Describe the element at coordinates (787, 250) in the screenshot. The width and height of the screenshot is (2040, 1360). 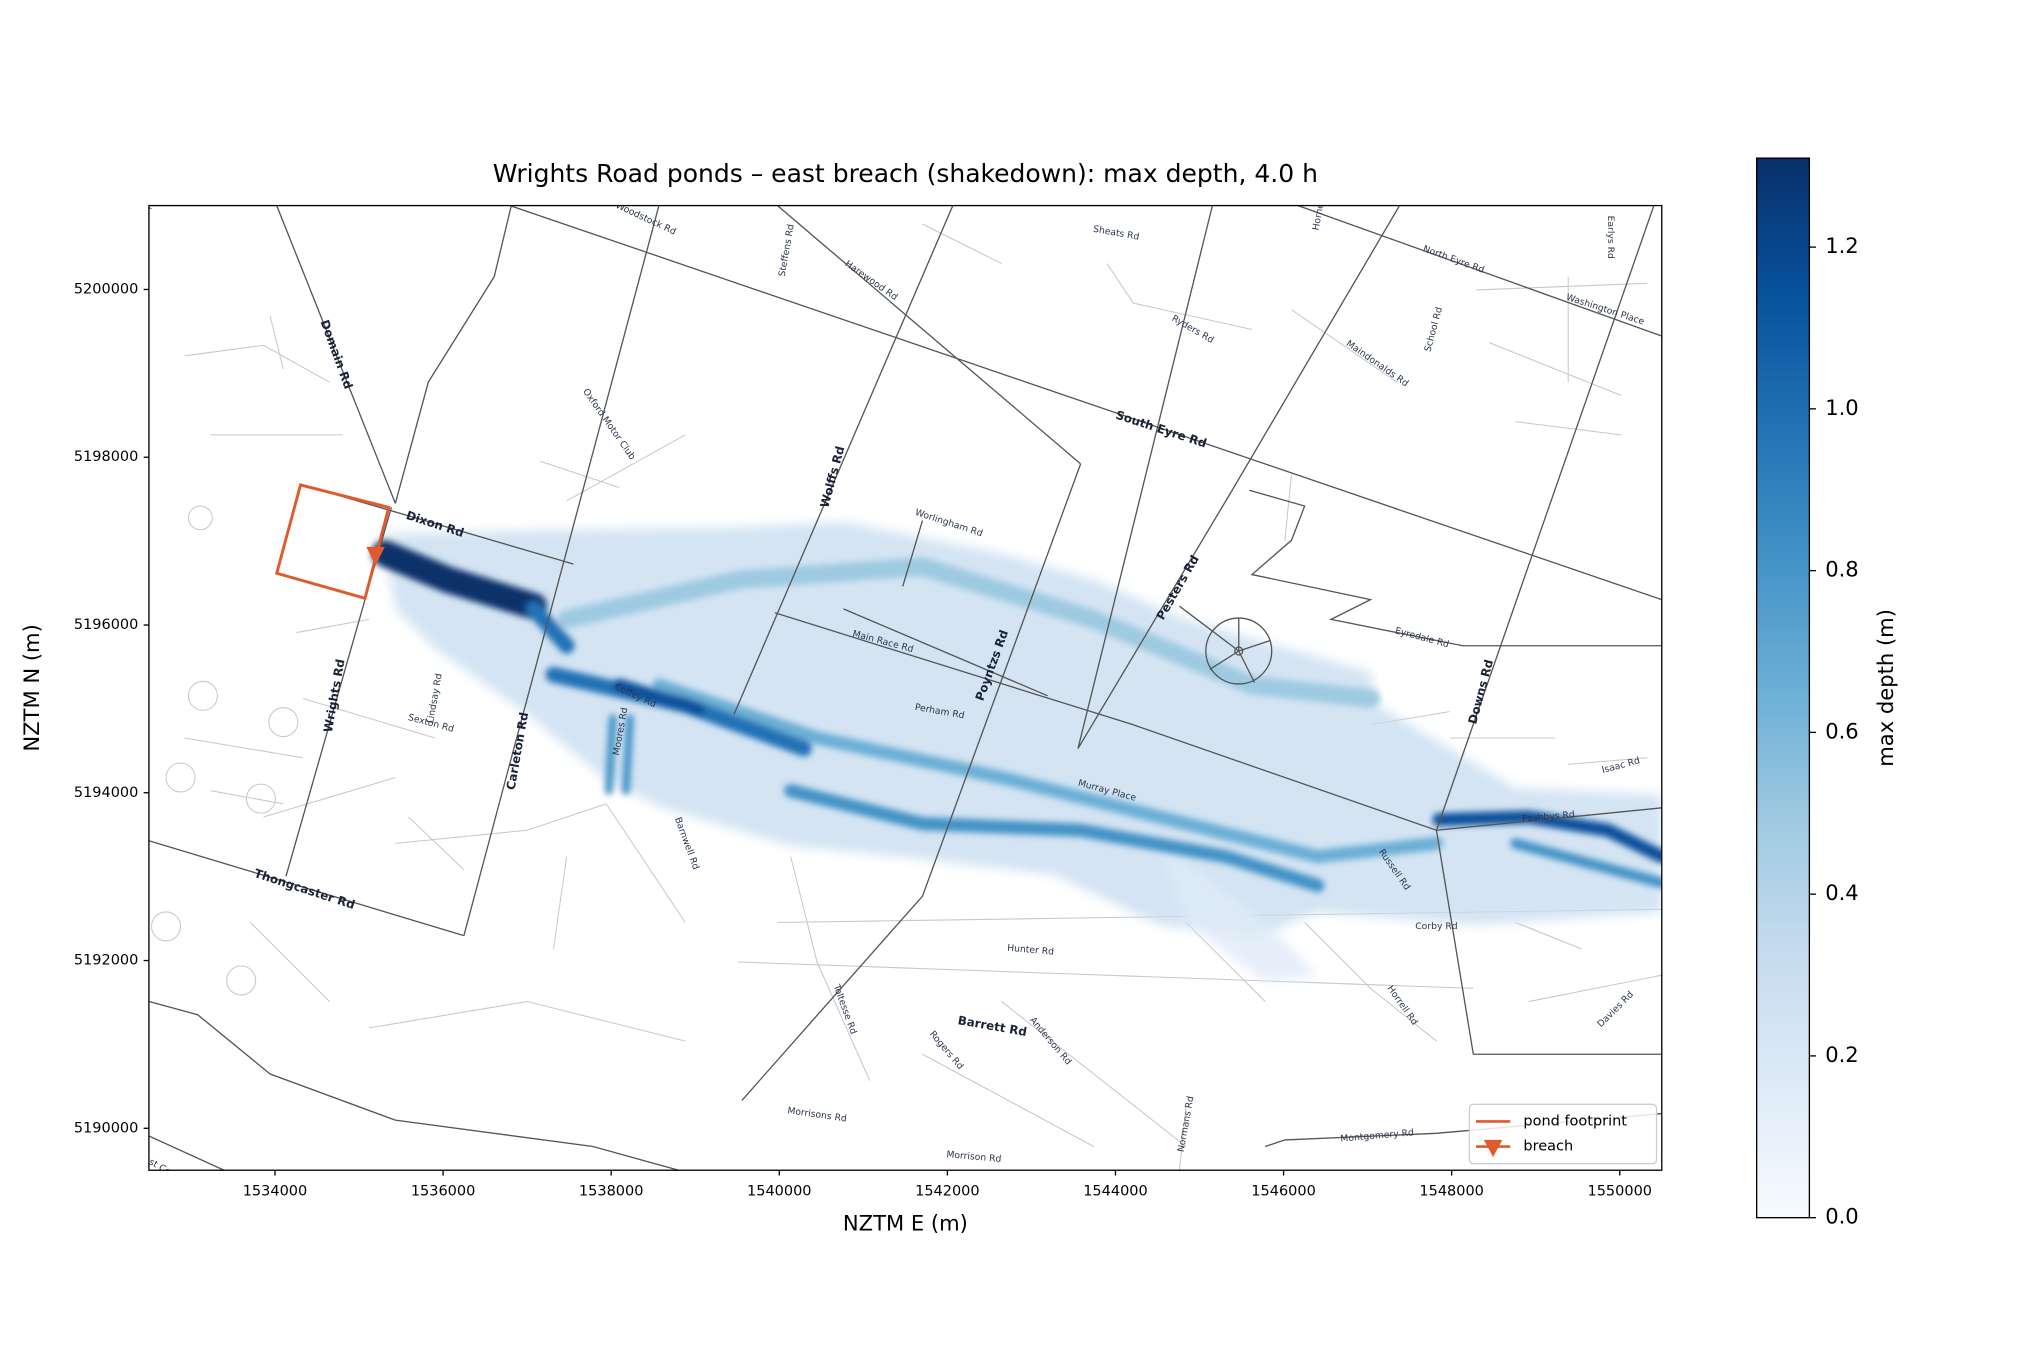
I see `road-label: Steffens Rd` at that location.